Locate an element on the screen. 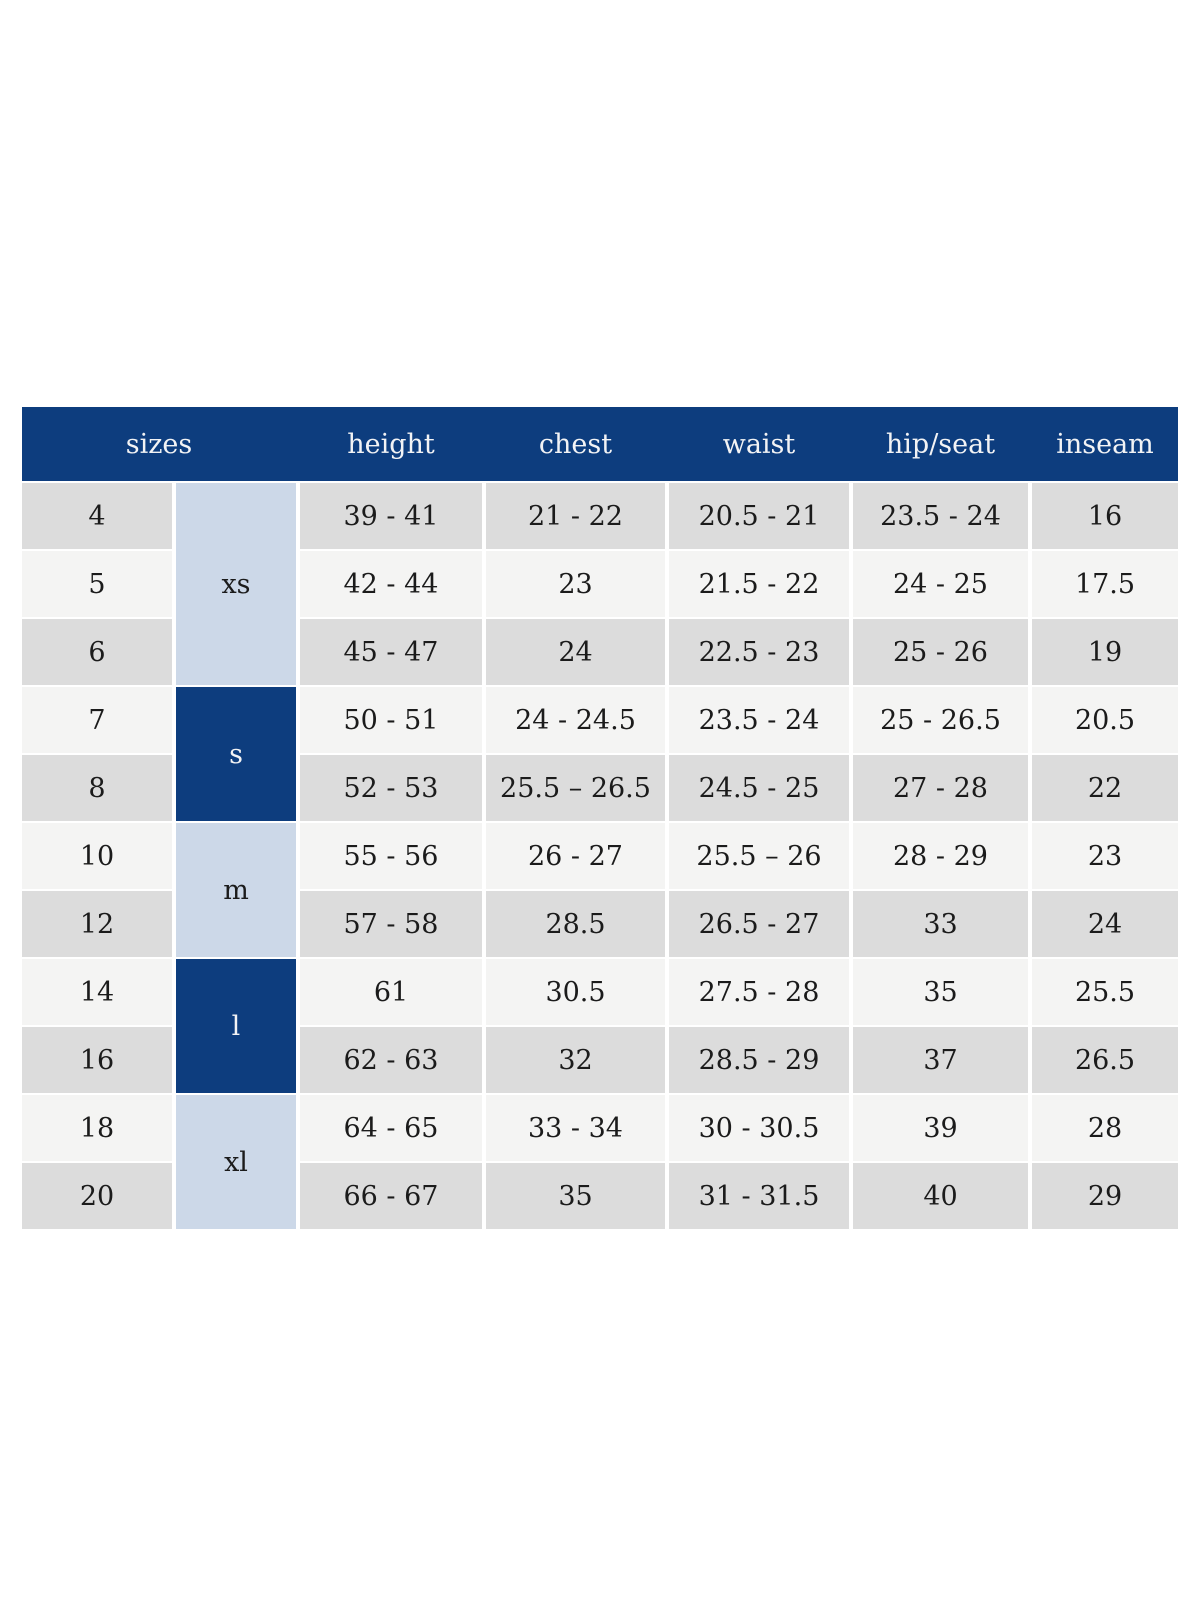 The width and height of the screenshot is (1200, 1600). waist-cell: 31 - 31.5 is located at coordinates (759, 1196).